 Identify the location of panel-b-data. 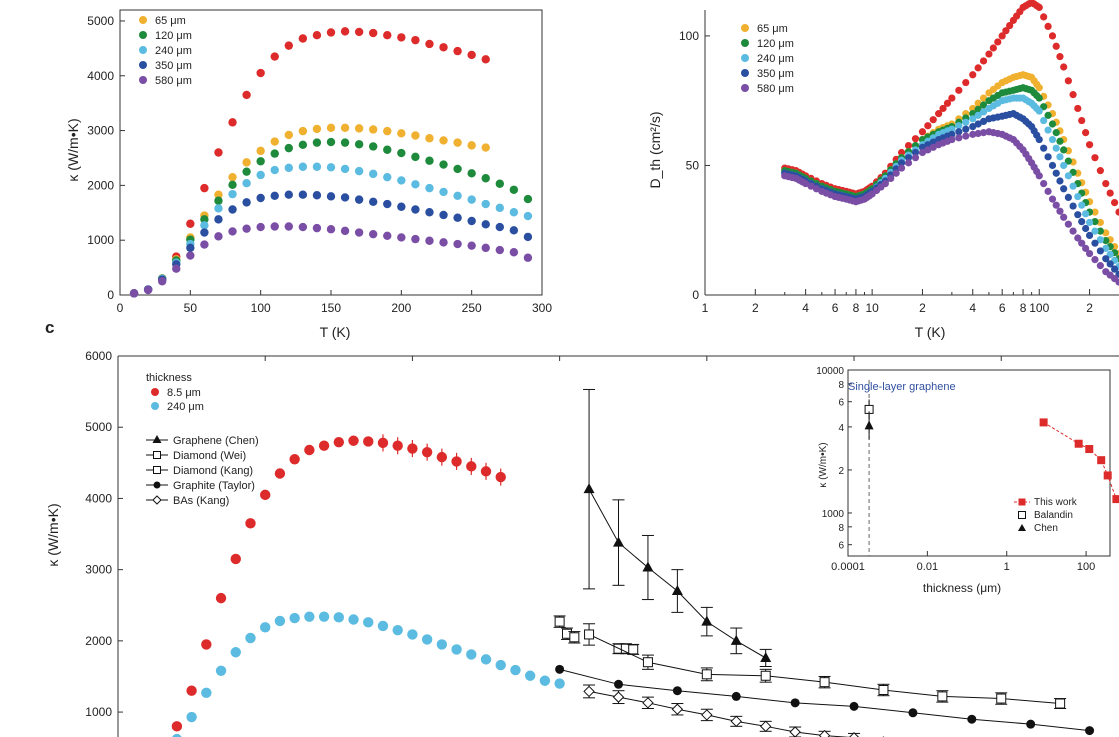
(950, 143).